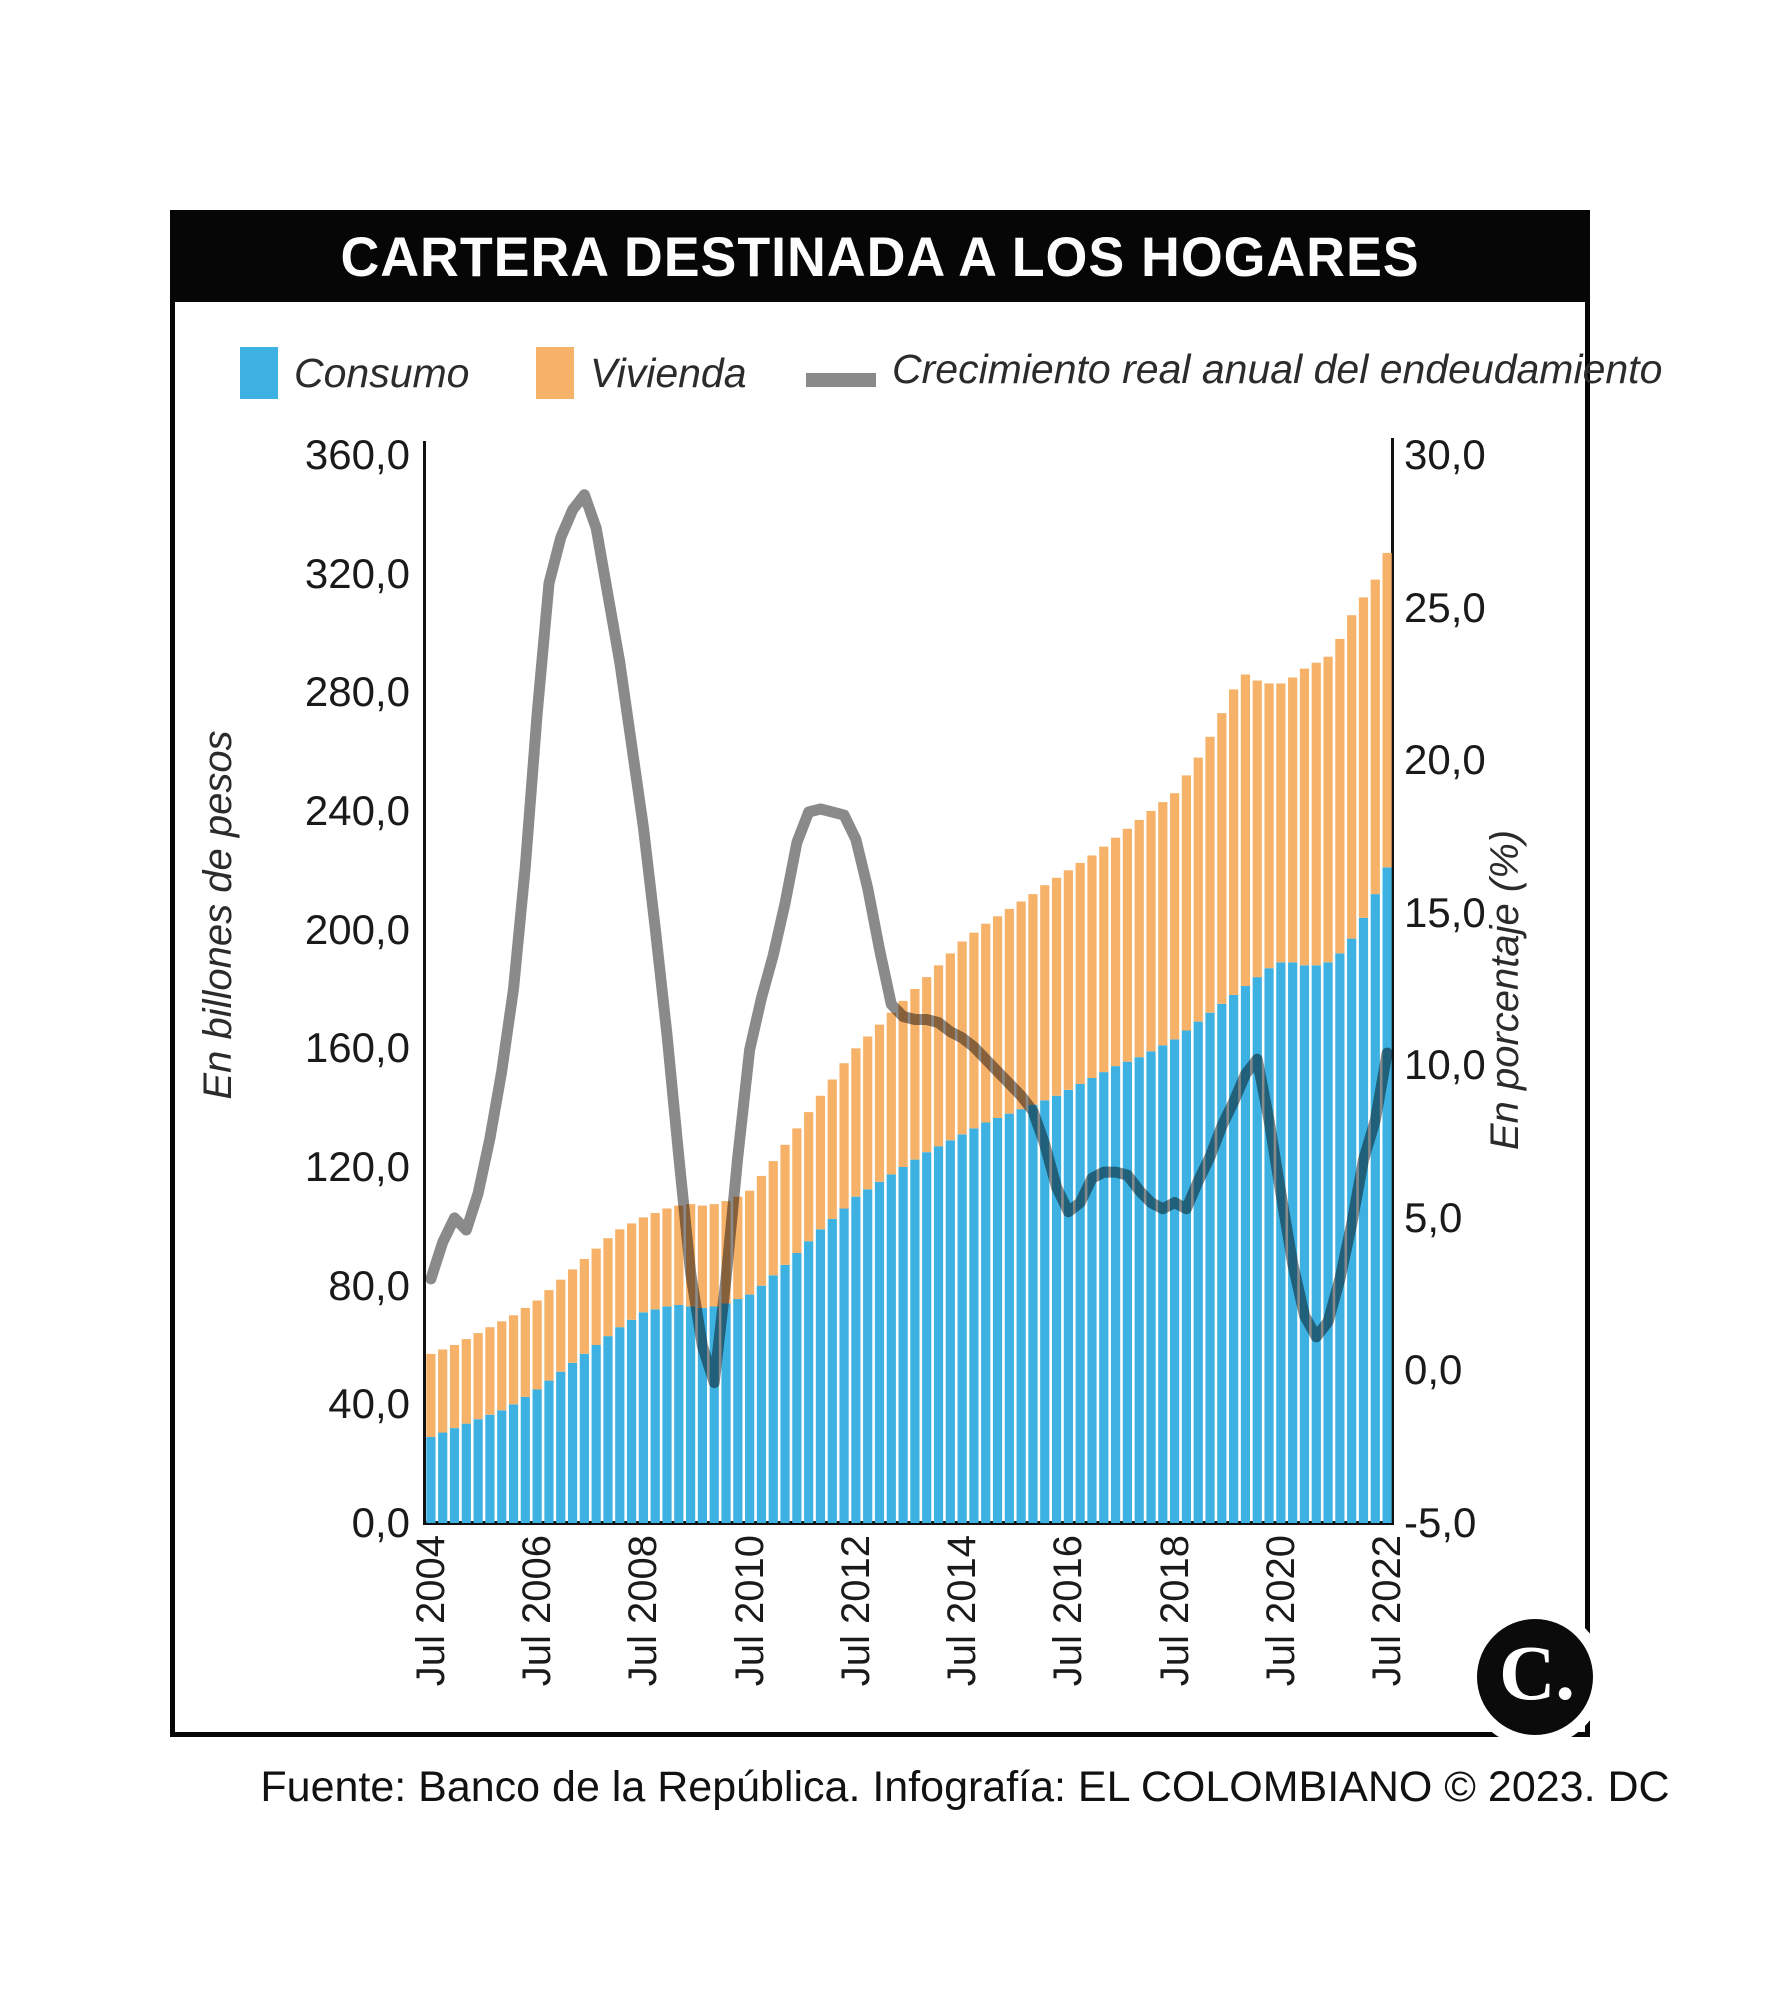 The height and width of the screenshot is (2000, 1790). Describe the element at coordinates (1277, 369) in the screenshot. I see `legend-label-crecimiento: Crecimiento real anual del endeudamiento` at that location.